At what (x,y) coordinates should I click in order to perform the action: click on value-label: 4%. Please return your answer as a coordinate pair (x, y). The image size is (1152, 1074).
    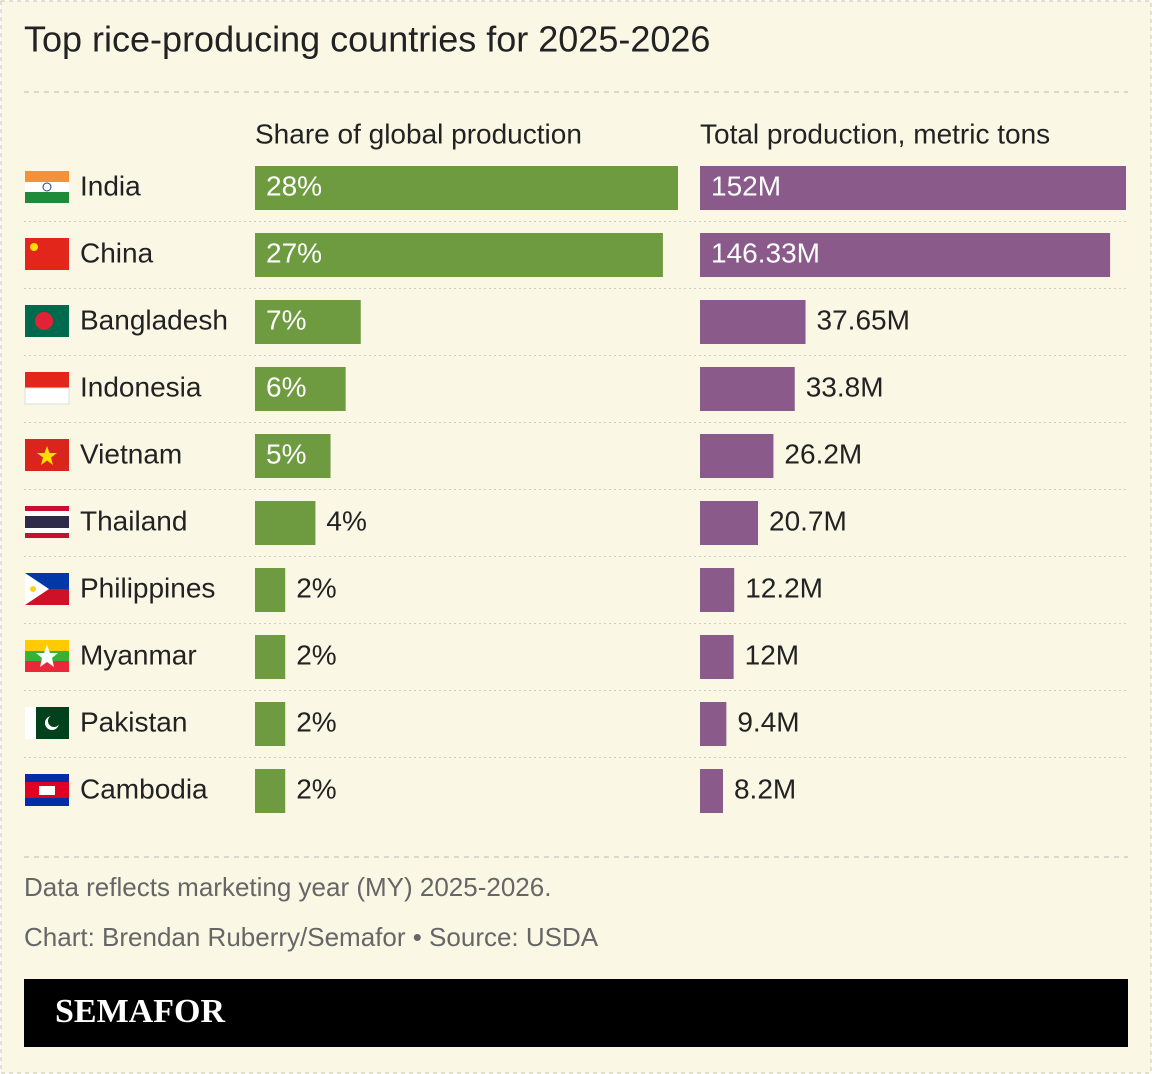
    Looking at the image, I should click on (346, 520).